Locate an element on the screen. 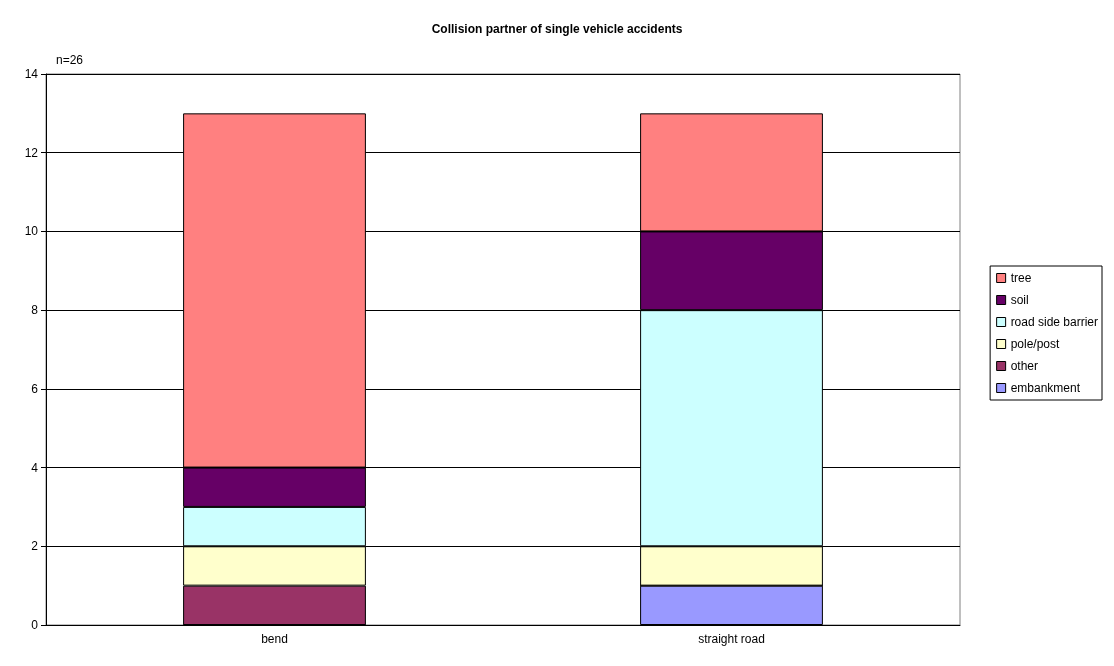 This screenshot has height=666, width=1114. text: n=26 is located at coordinates (70, 60).